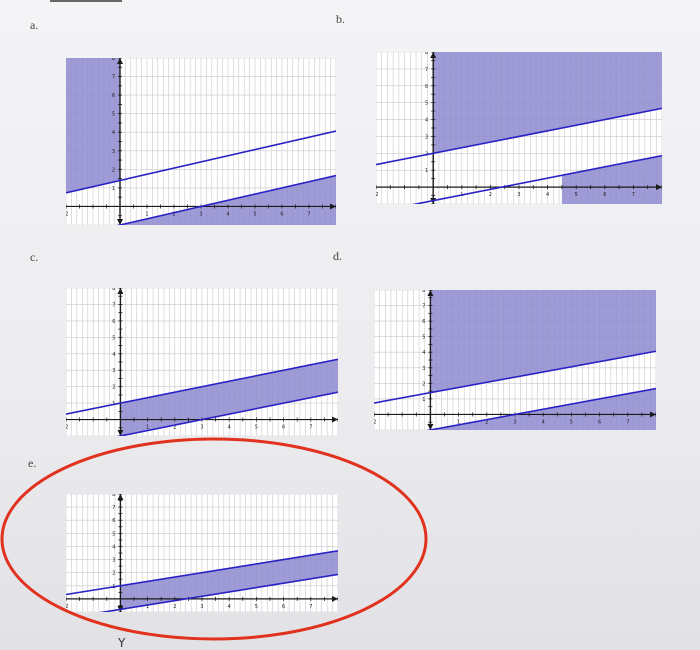  What do you see at coordinates (86, 1) in the screenshot?
I see `top-rule` at bounding box center [86, 1].